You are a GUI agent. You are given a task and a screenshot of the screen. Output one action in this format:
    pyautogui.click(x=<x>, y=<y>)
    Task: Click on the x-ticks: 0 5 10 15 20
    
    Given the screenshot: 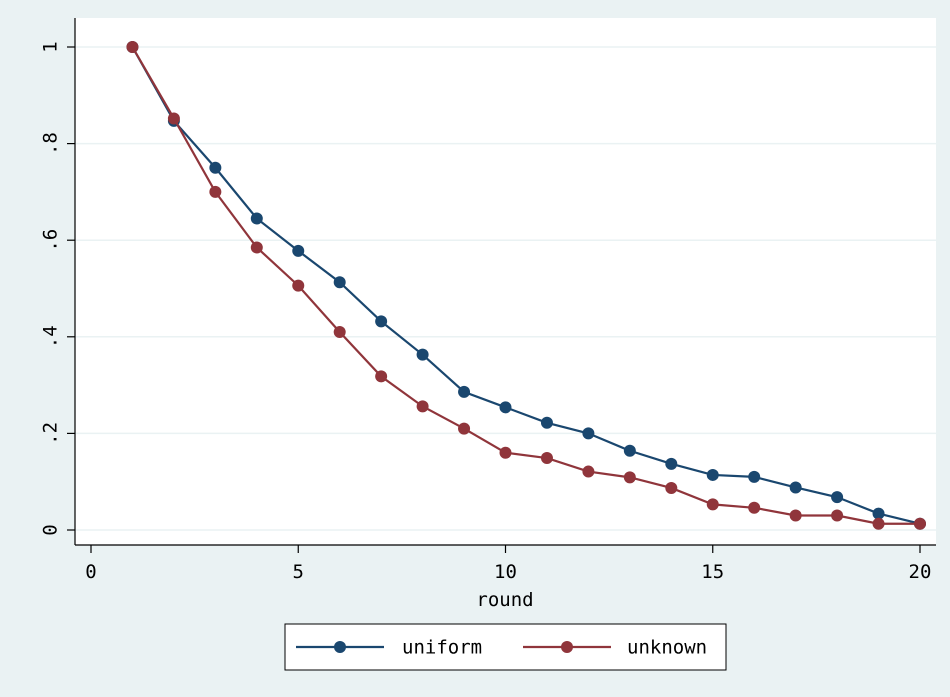 What is the action you would take?
    pyautogui.click(x=508, y=564)
    